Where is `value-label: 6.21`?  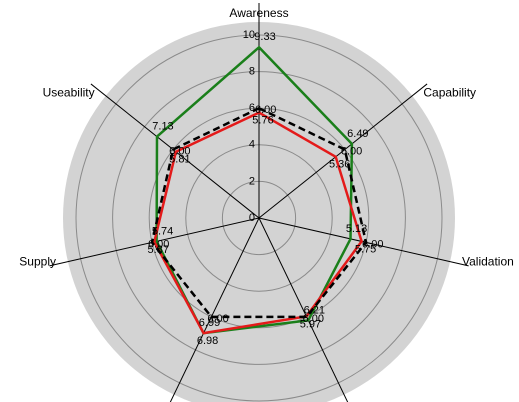
value-label: 6.21 is located at coordinates (314, 310).